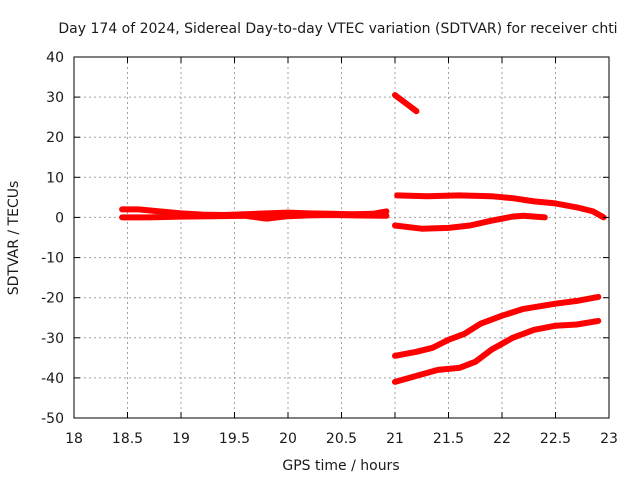  Describe the element at coordinates (254, 217) in the screenshot. I see `series-line-early-lower` at that location.